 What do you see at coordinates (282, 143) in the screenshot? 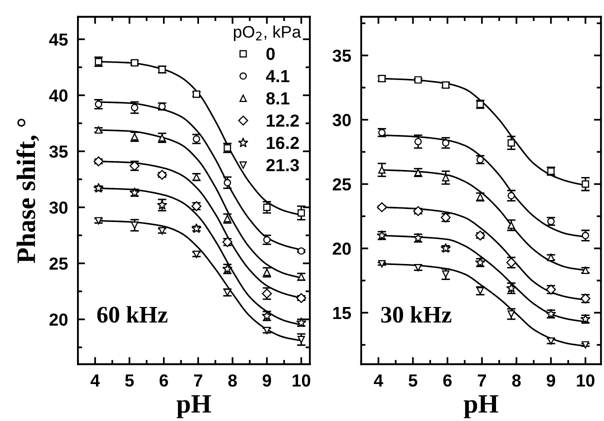
I see `legend-label: 16.2` at bounding box center [282, 143].